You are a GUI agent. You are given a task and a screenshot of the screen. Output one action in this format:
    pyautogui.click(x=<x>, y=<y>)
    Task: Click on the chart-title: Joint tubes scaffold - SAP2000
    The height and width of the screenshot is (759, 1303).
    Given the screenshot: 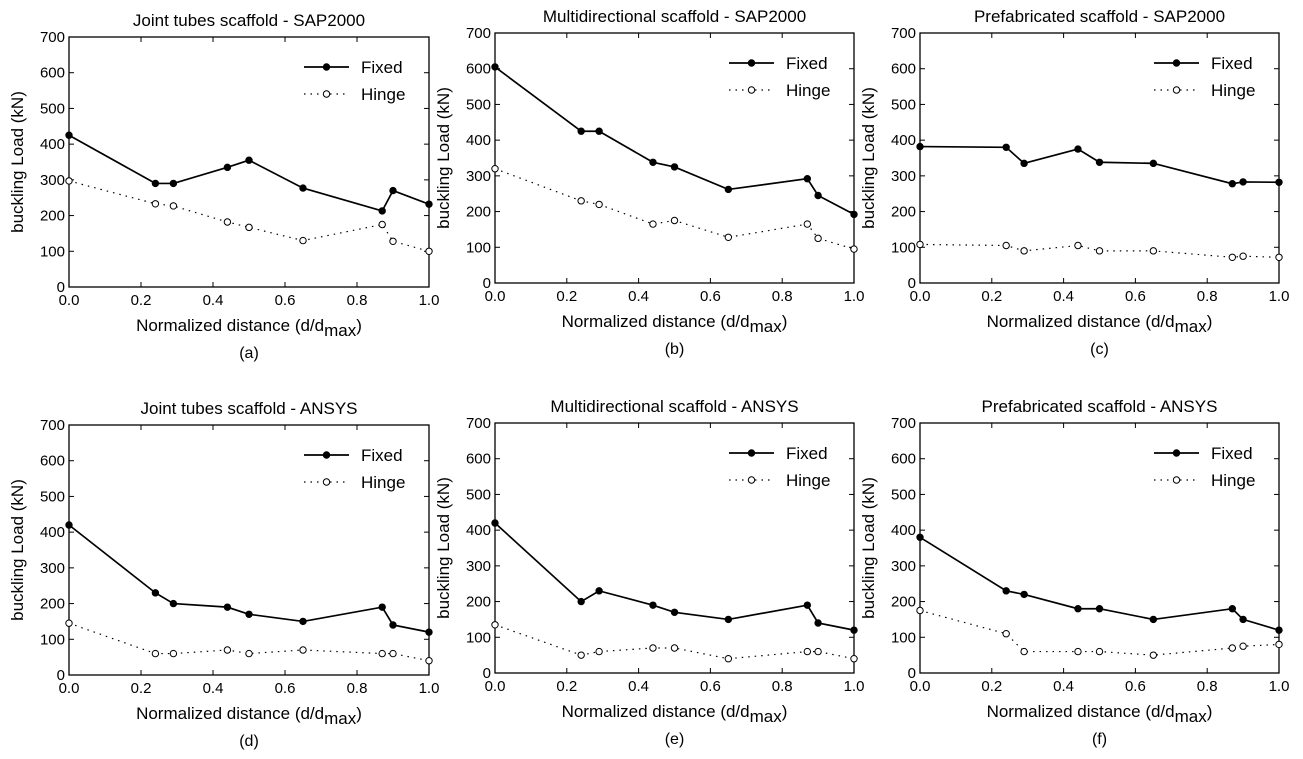 What is the action you would take?
    pyautogui.click(x=249, y=20)
    